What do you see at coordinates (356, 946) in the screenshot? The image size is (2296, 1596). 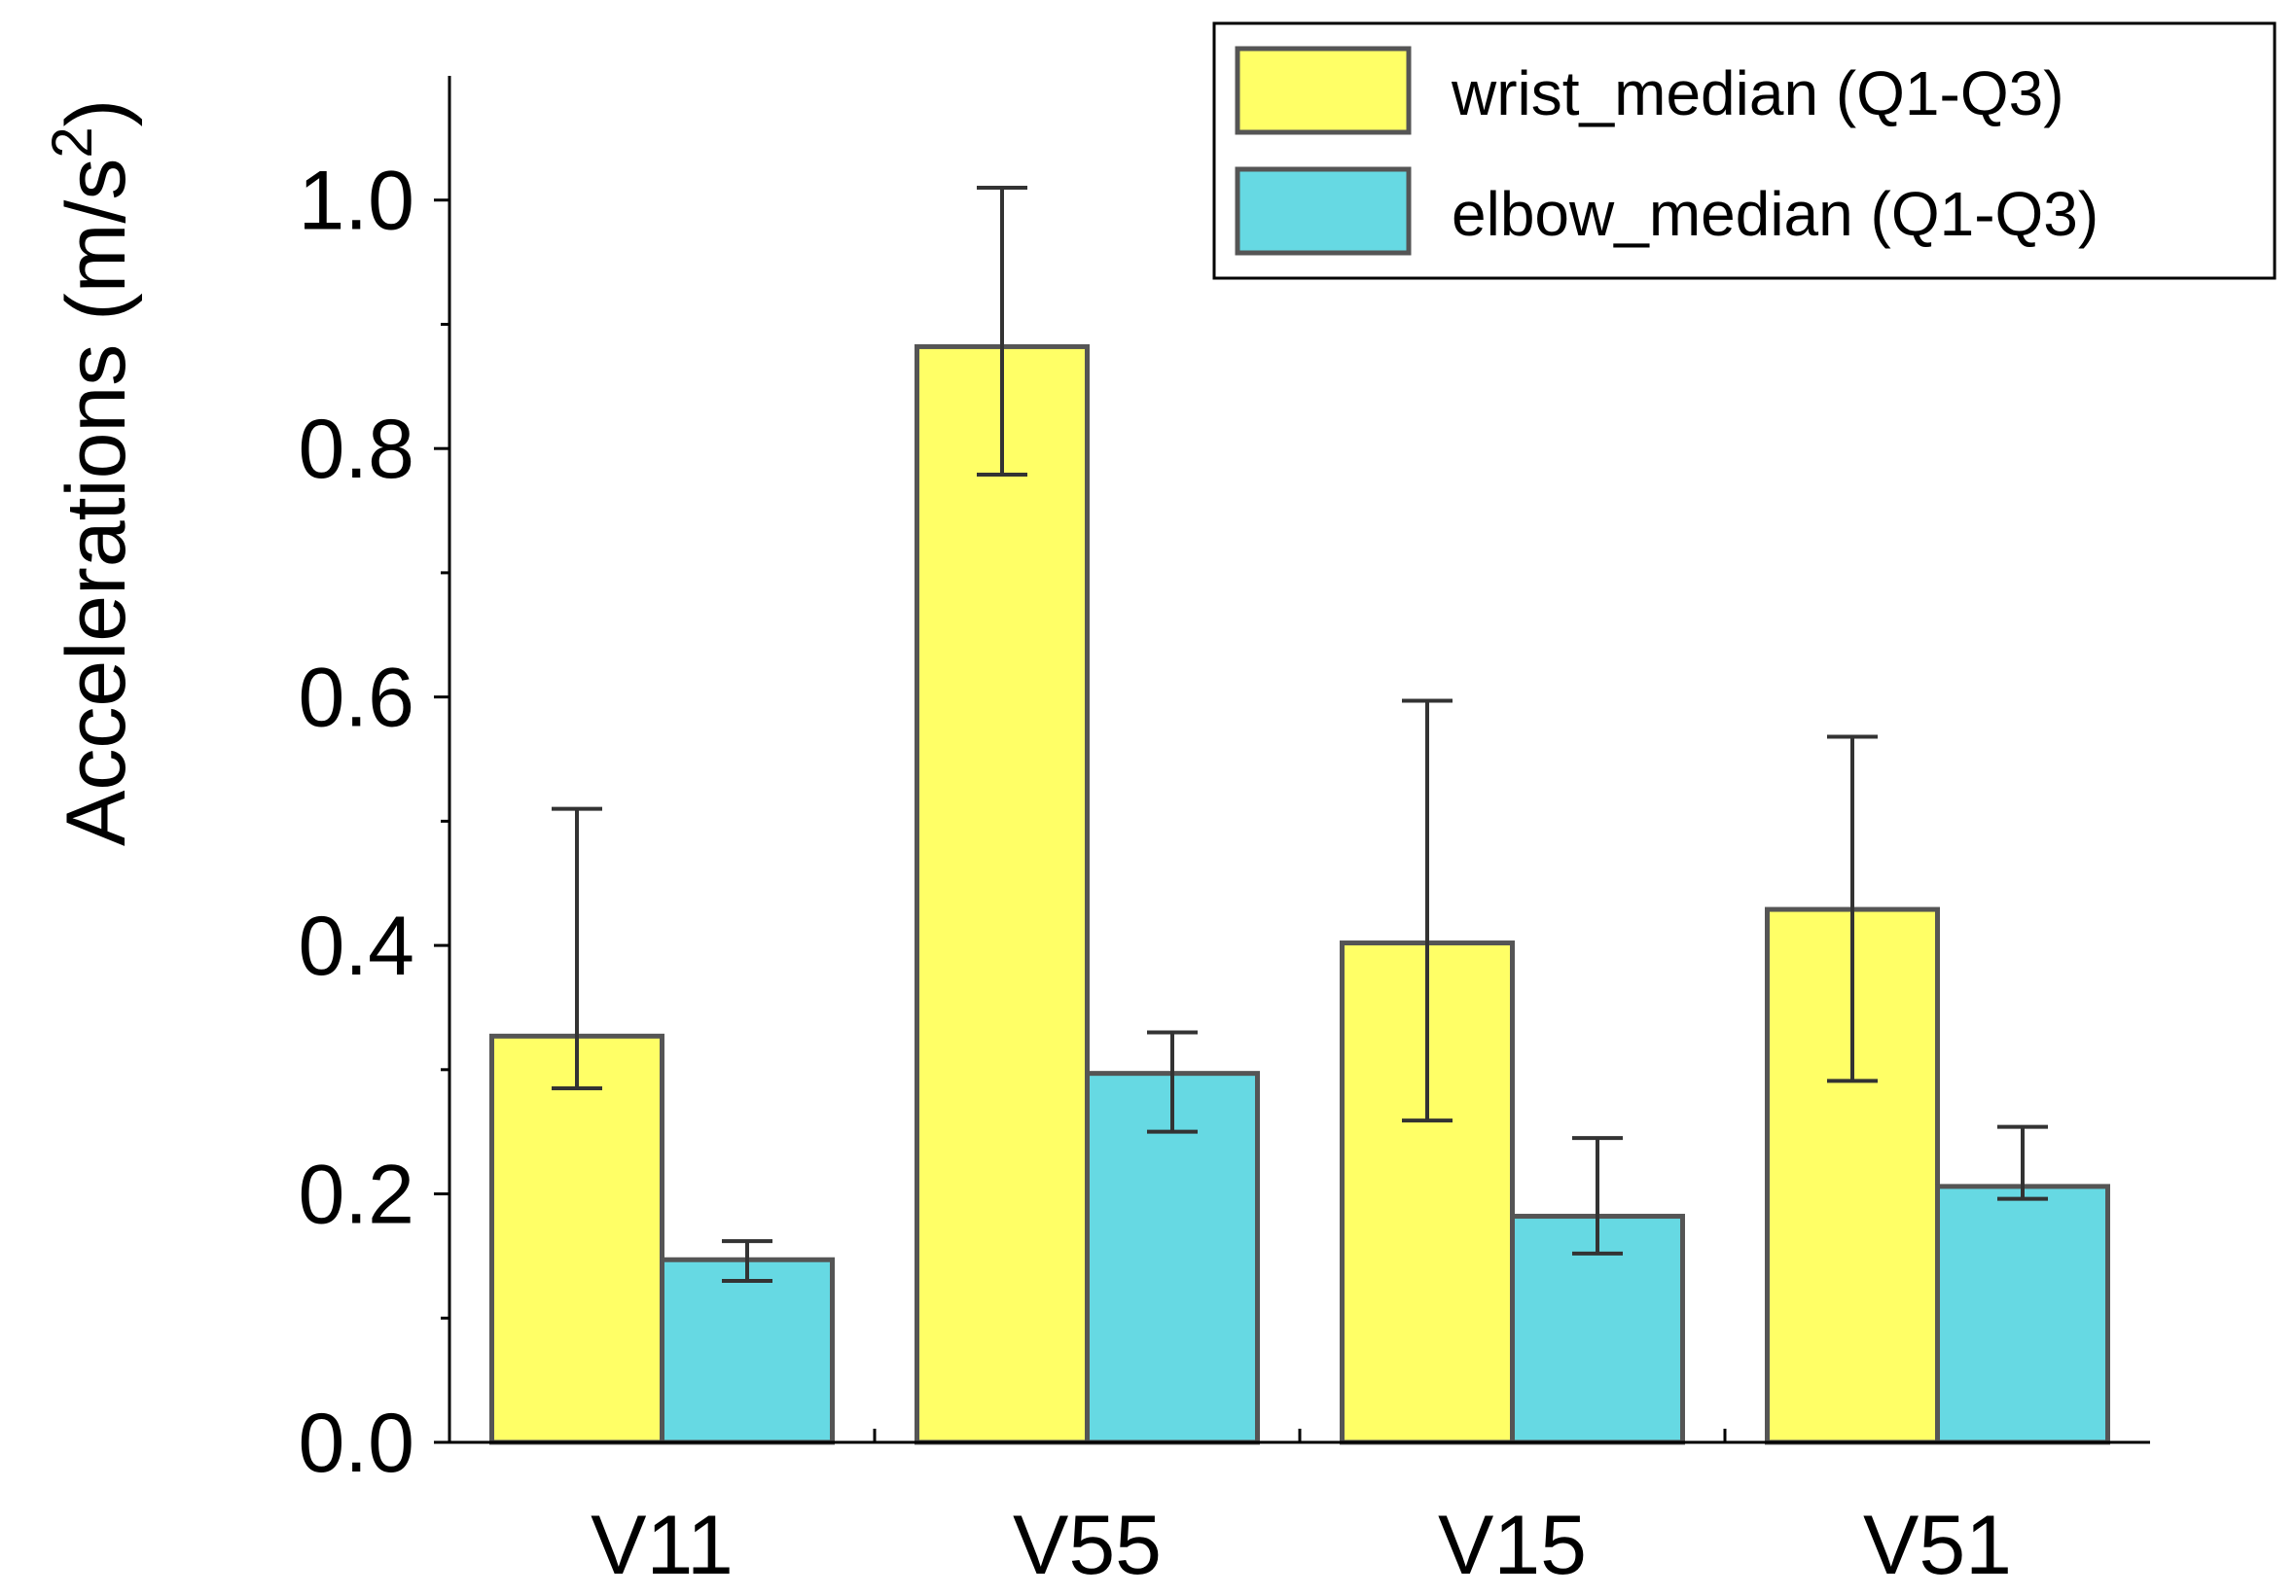 I see `y-tick-label: 0.4` at bounding box center [356, 946].